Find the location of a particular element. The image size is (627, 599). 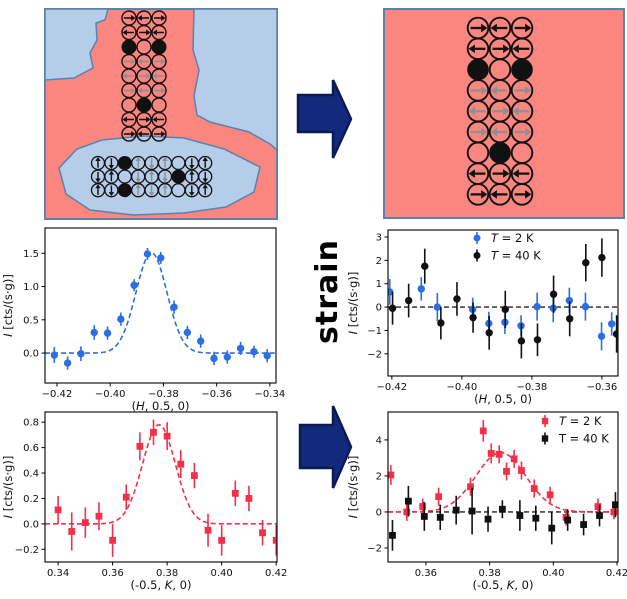

svg-text: 1.5 is located at coordinates (31, 254).